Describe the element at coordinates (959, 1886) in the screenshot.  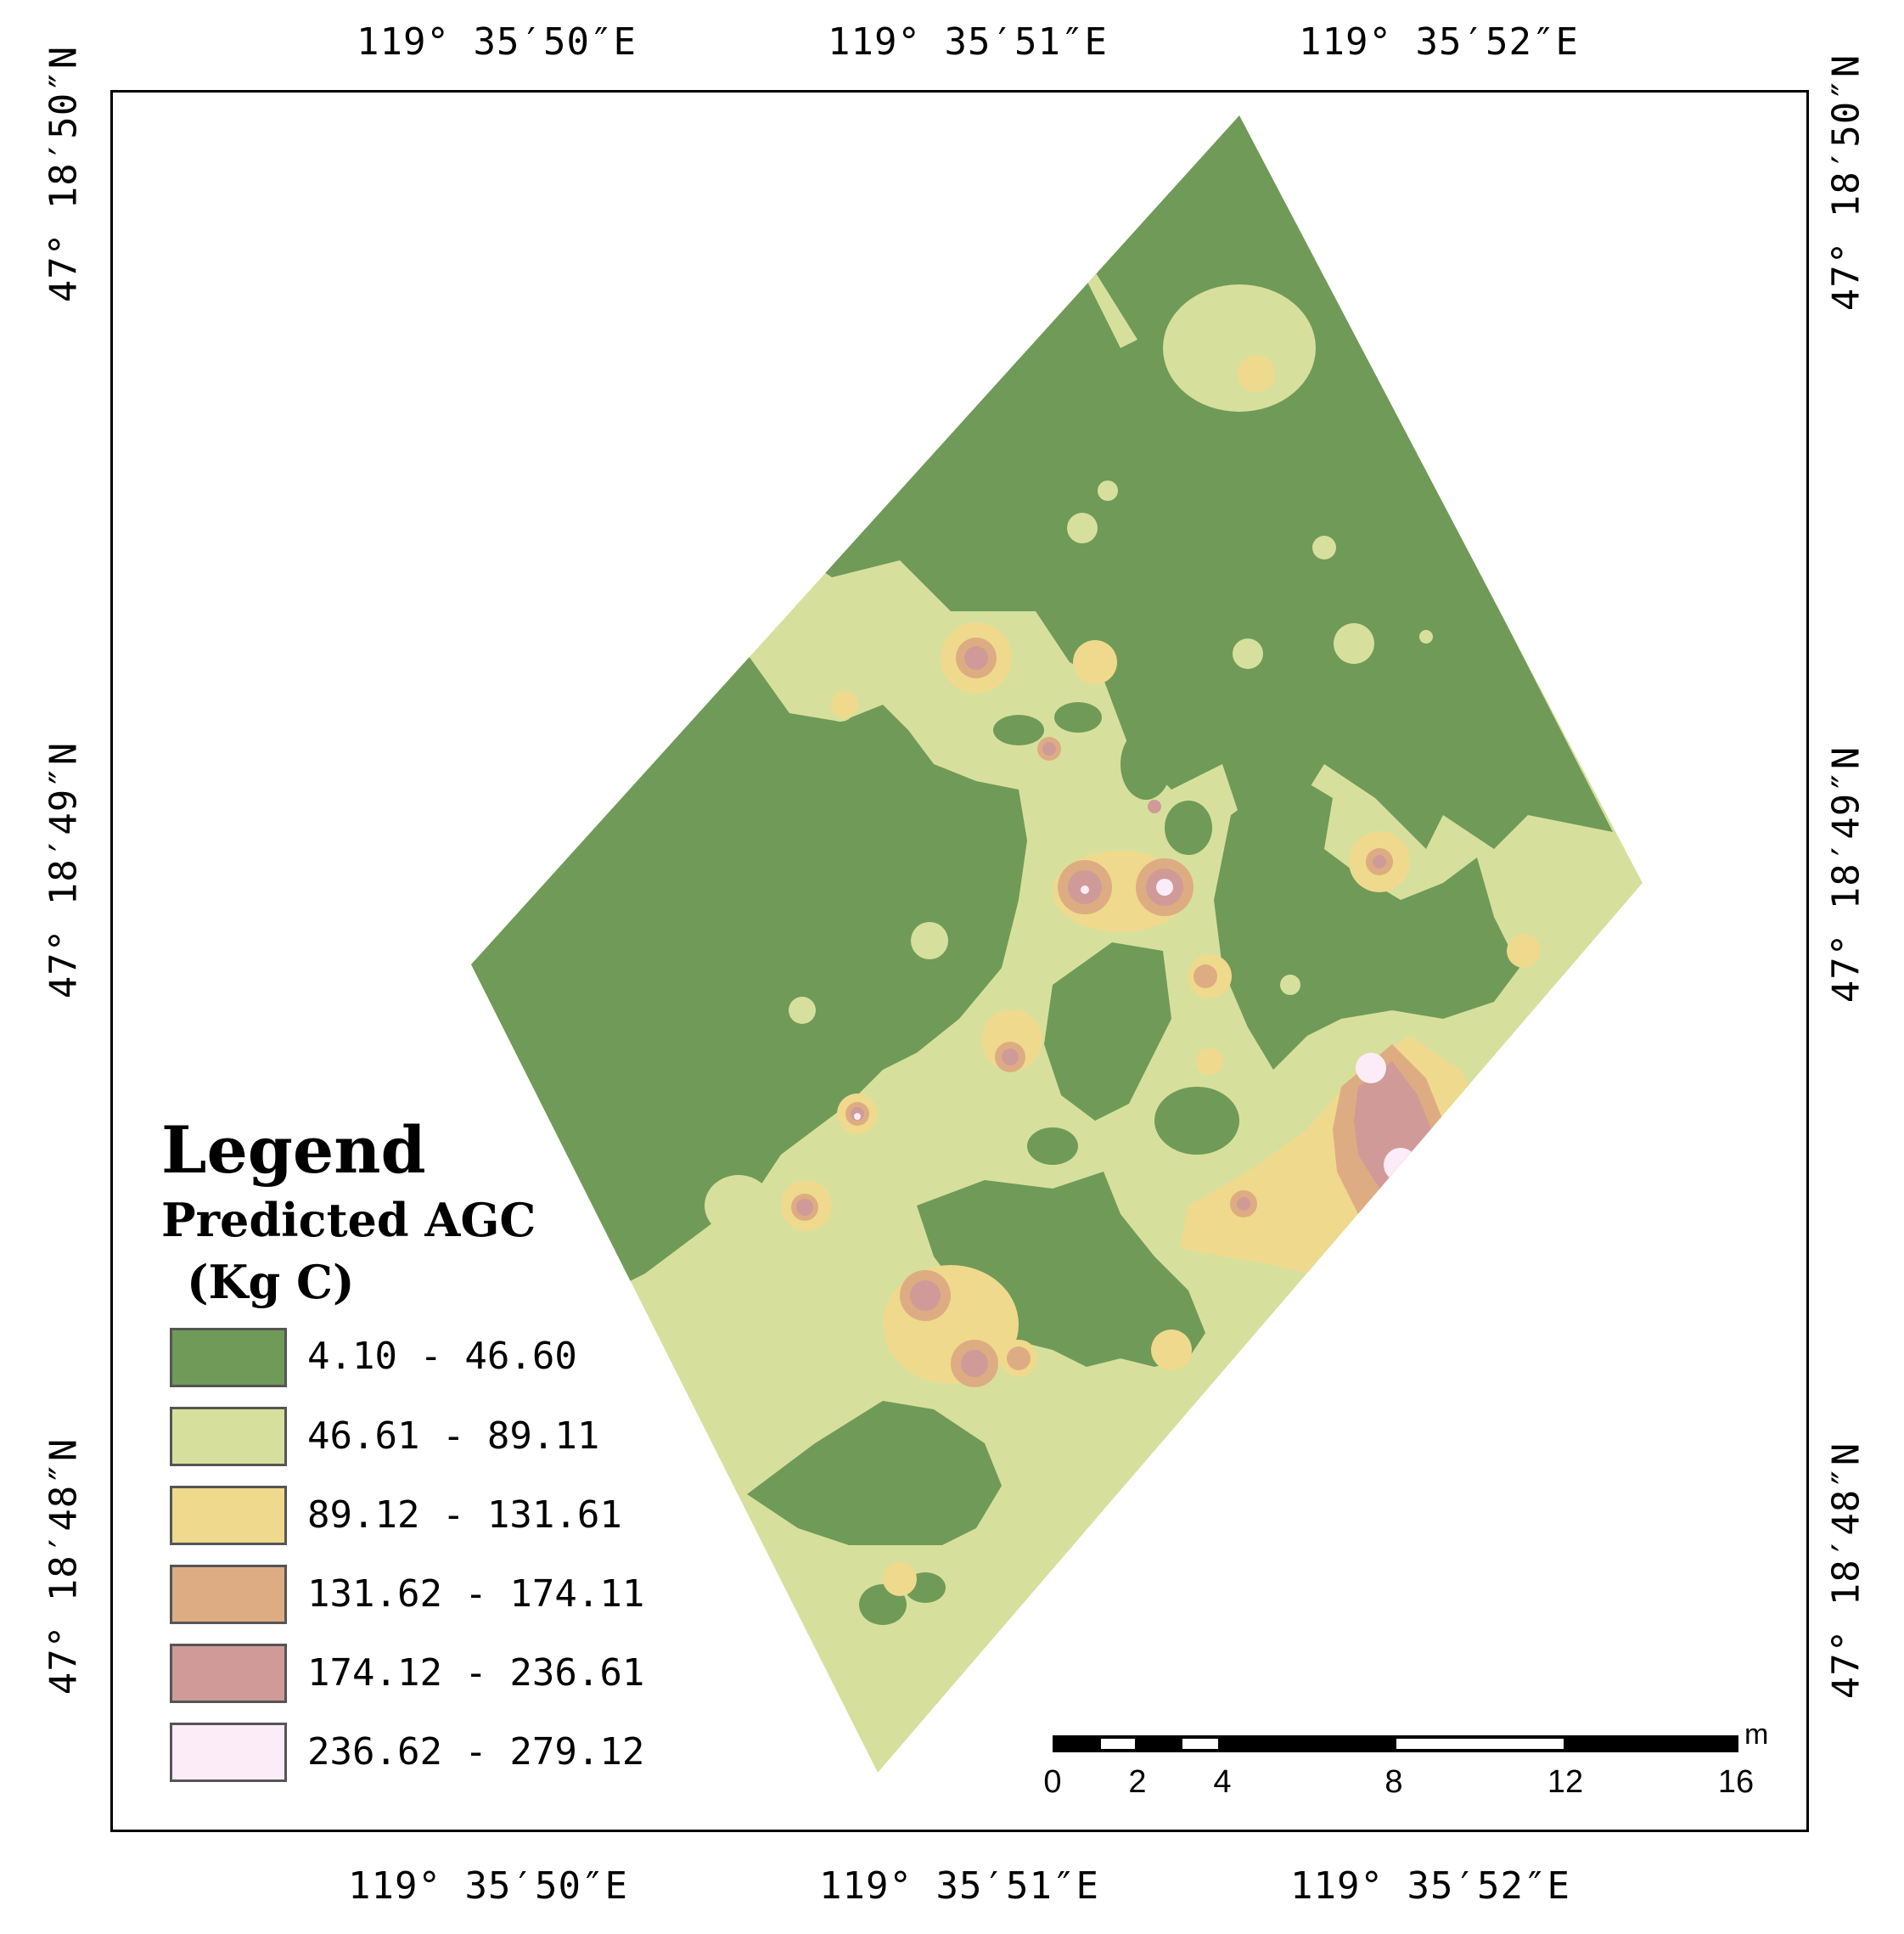
I see `longitude-label-bottom-2: 119° 35′51″E` at that location.